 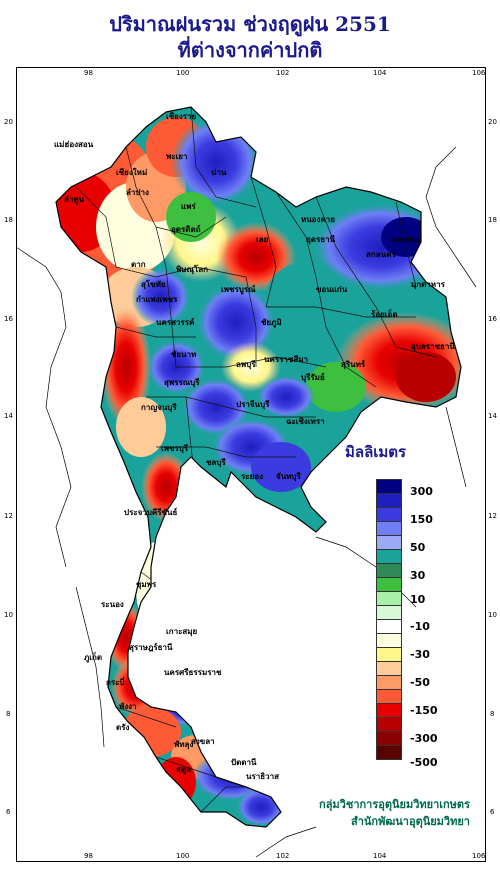 I want to click on place-label: เกาะสมุย, so click(x=182, y=632).